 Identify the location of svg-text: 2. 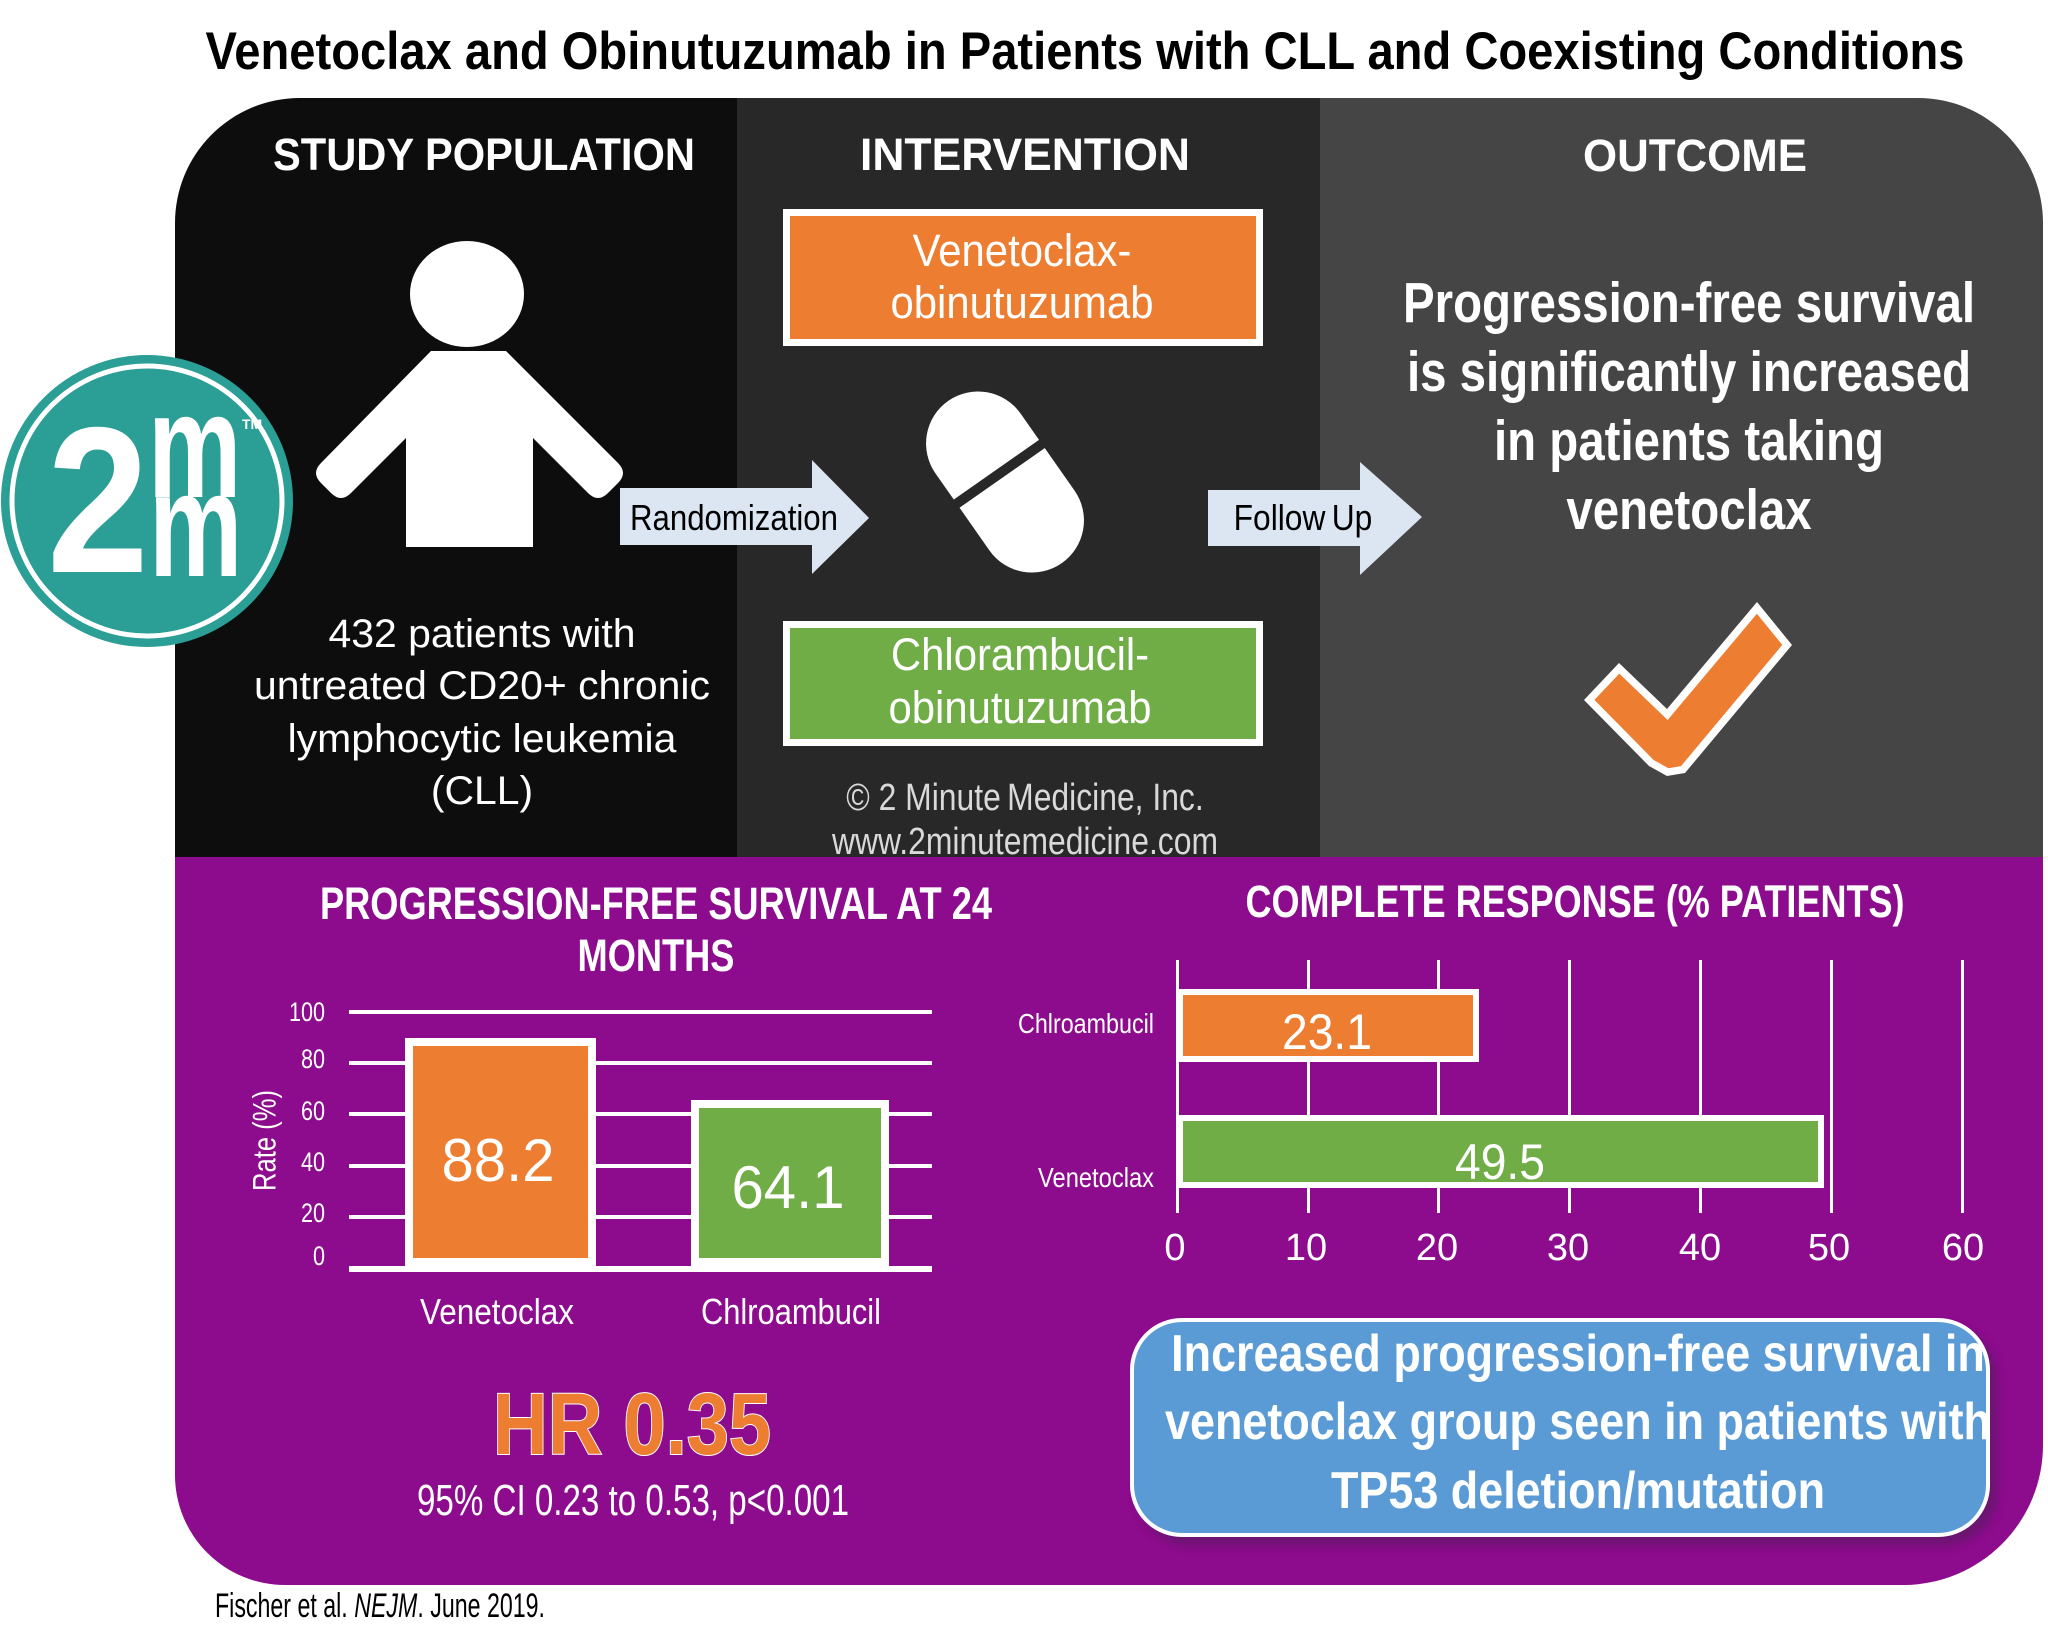
(98, 500).